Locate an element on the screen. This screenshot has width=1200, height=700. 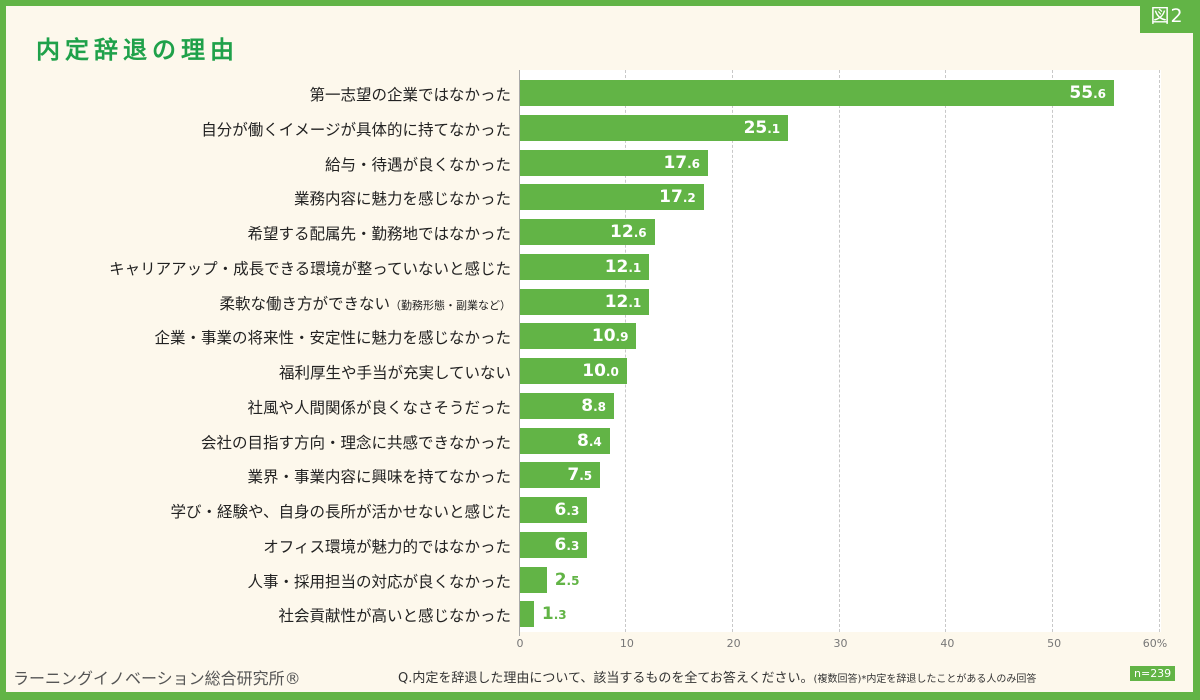
x-tick-label: 60% is located at coordinates (1155, 643).